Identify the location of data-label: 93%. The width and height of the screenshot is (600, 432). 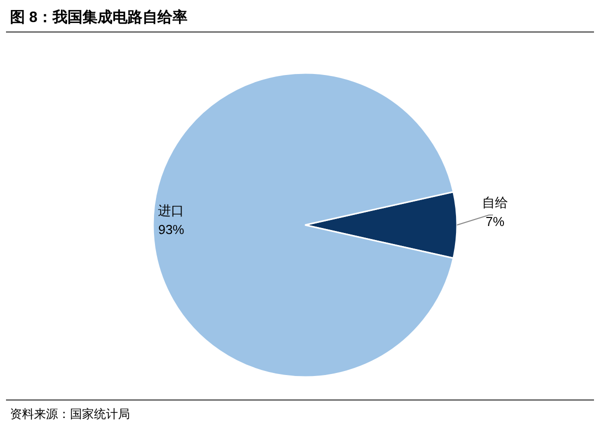
(171, 229).